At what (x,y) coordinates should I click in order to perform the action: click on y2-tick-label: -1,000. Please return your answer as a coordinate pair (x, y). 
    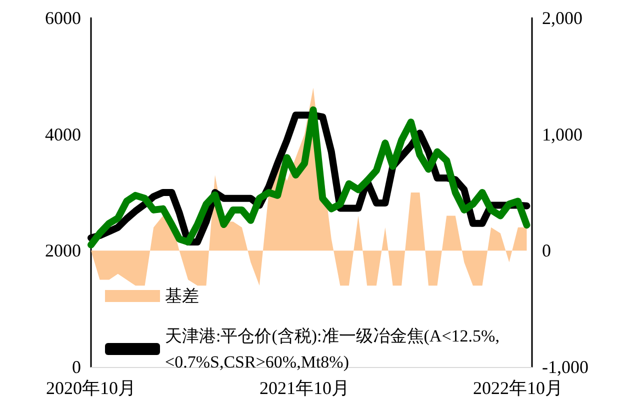
    Looking at the image, I should click on (565, 367).